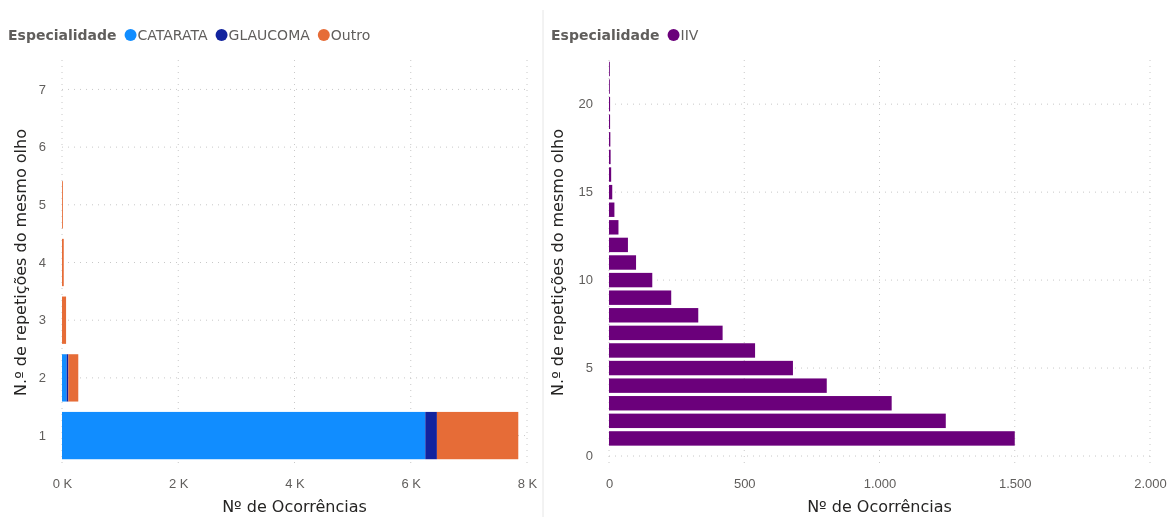 The height and width of the screenshot is (517, 1172). What do you see at coordinates (689, 35) in the screenshot?
I see `legend-label: IIV` at bounding box center [689, 35].